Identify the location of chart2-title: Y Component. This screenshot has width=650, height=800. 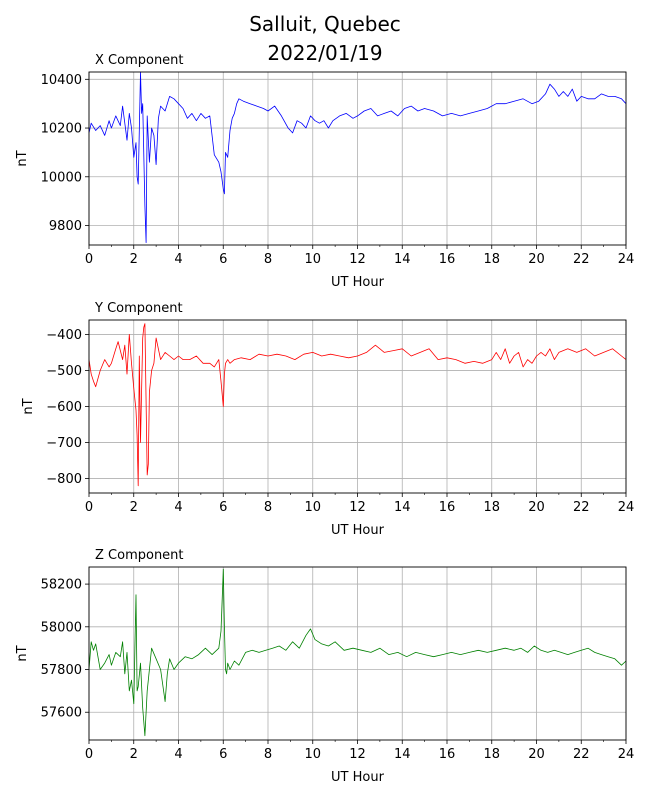
(138, 308).